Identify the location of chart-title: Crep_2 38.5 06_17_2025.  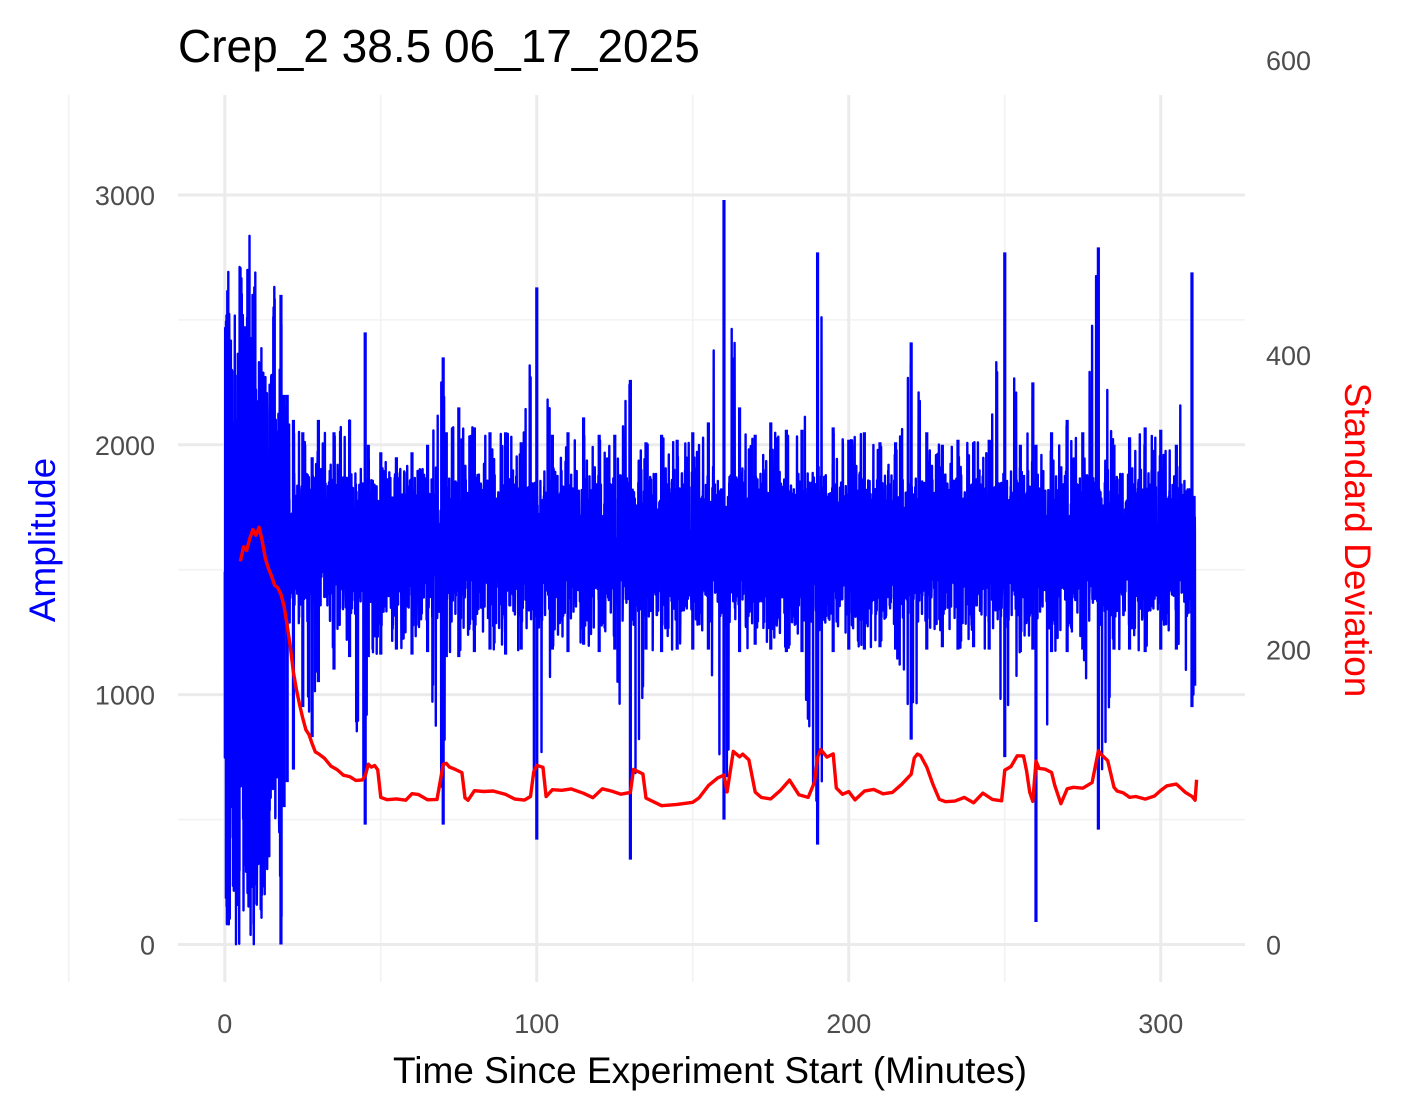
(439, 46).